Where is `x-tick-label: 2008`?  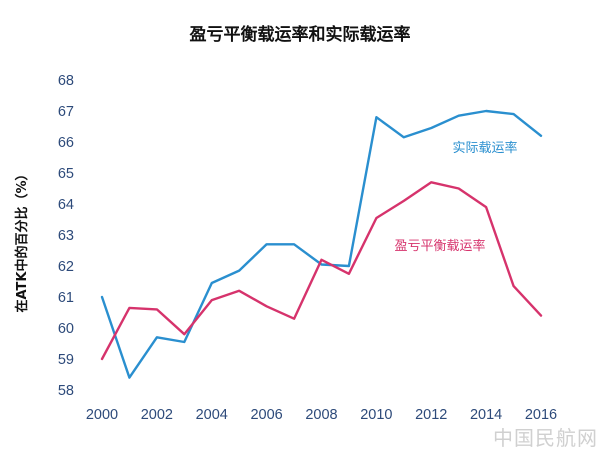
x-tick-label: 2008 is located at coordinates (321, 415).